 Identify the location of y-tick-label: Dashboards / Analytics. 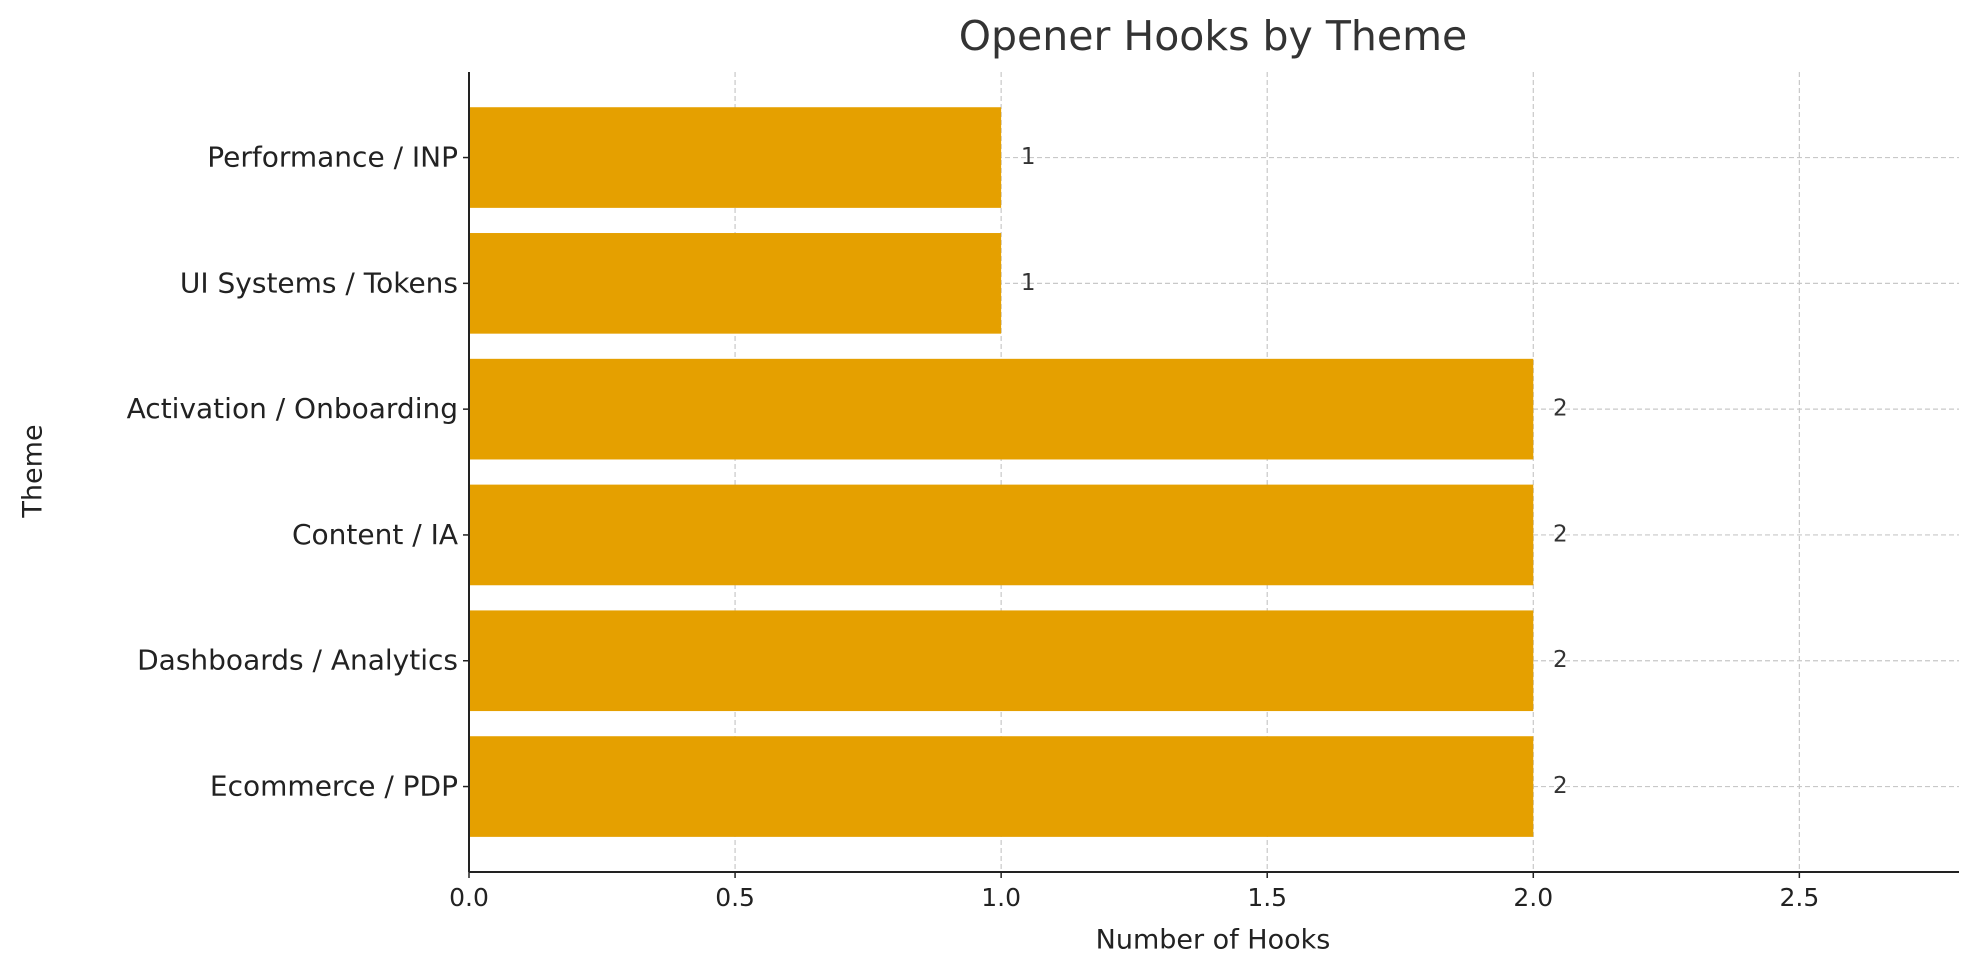
(297, 660).